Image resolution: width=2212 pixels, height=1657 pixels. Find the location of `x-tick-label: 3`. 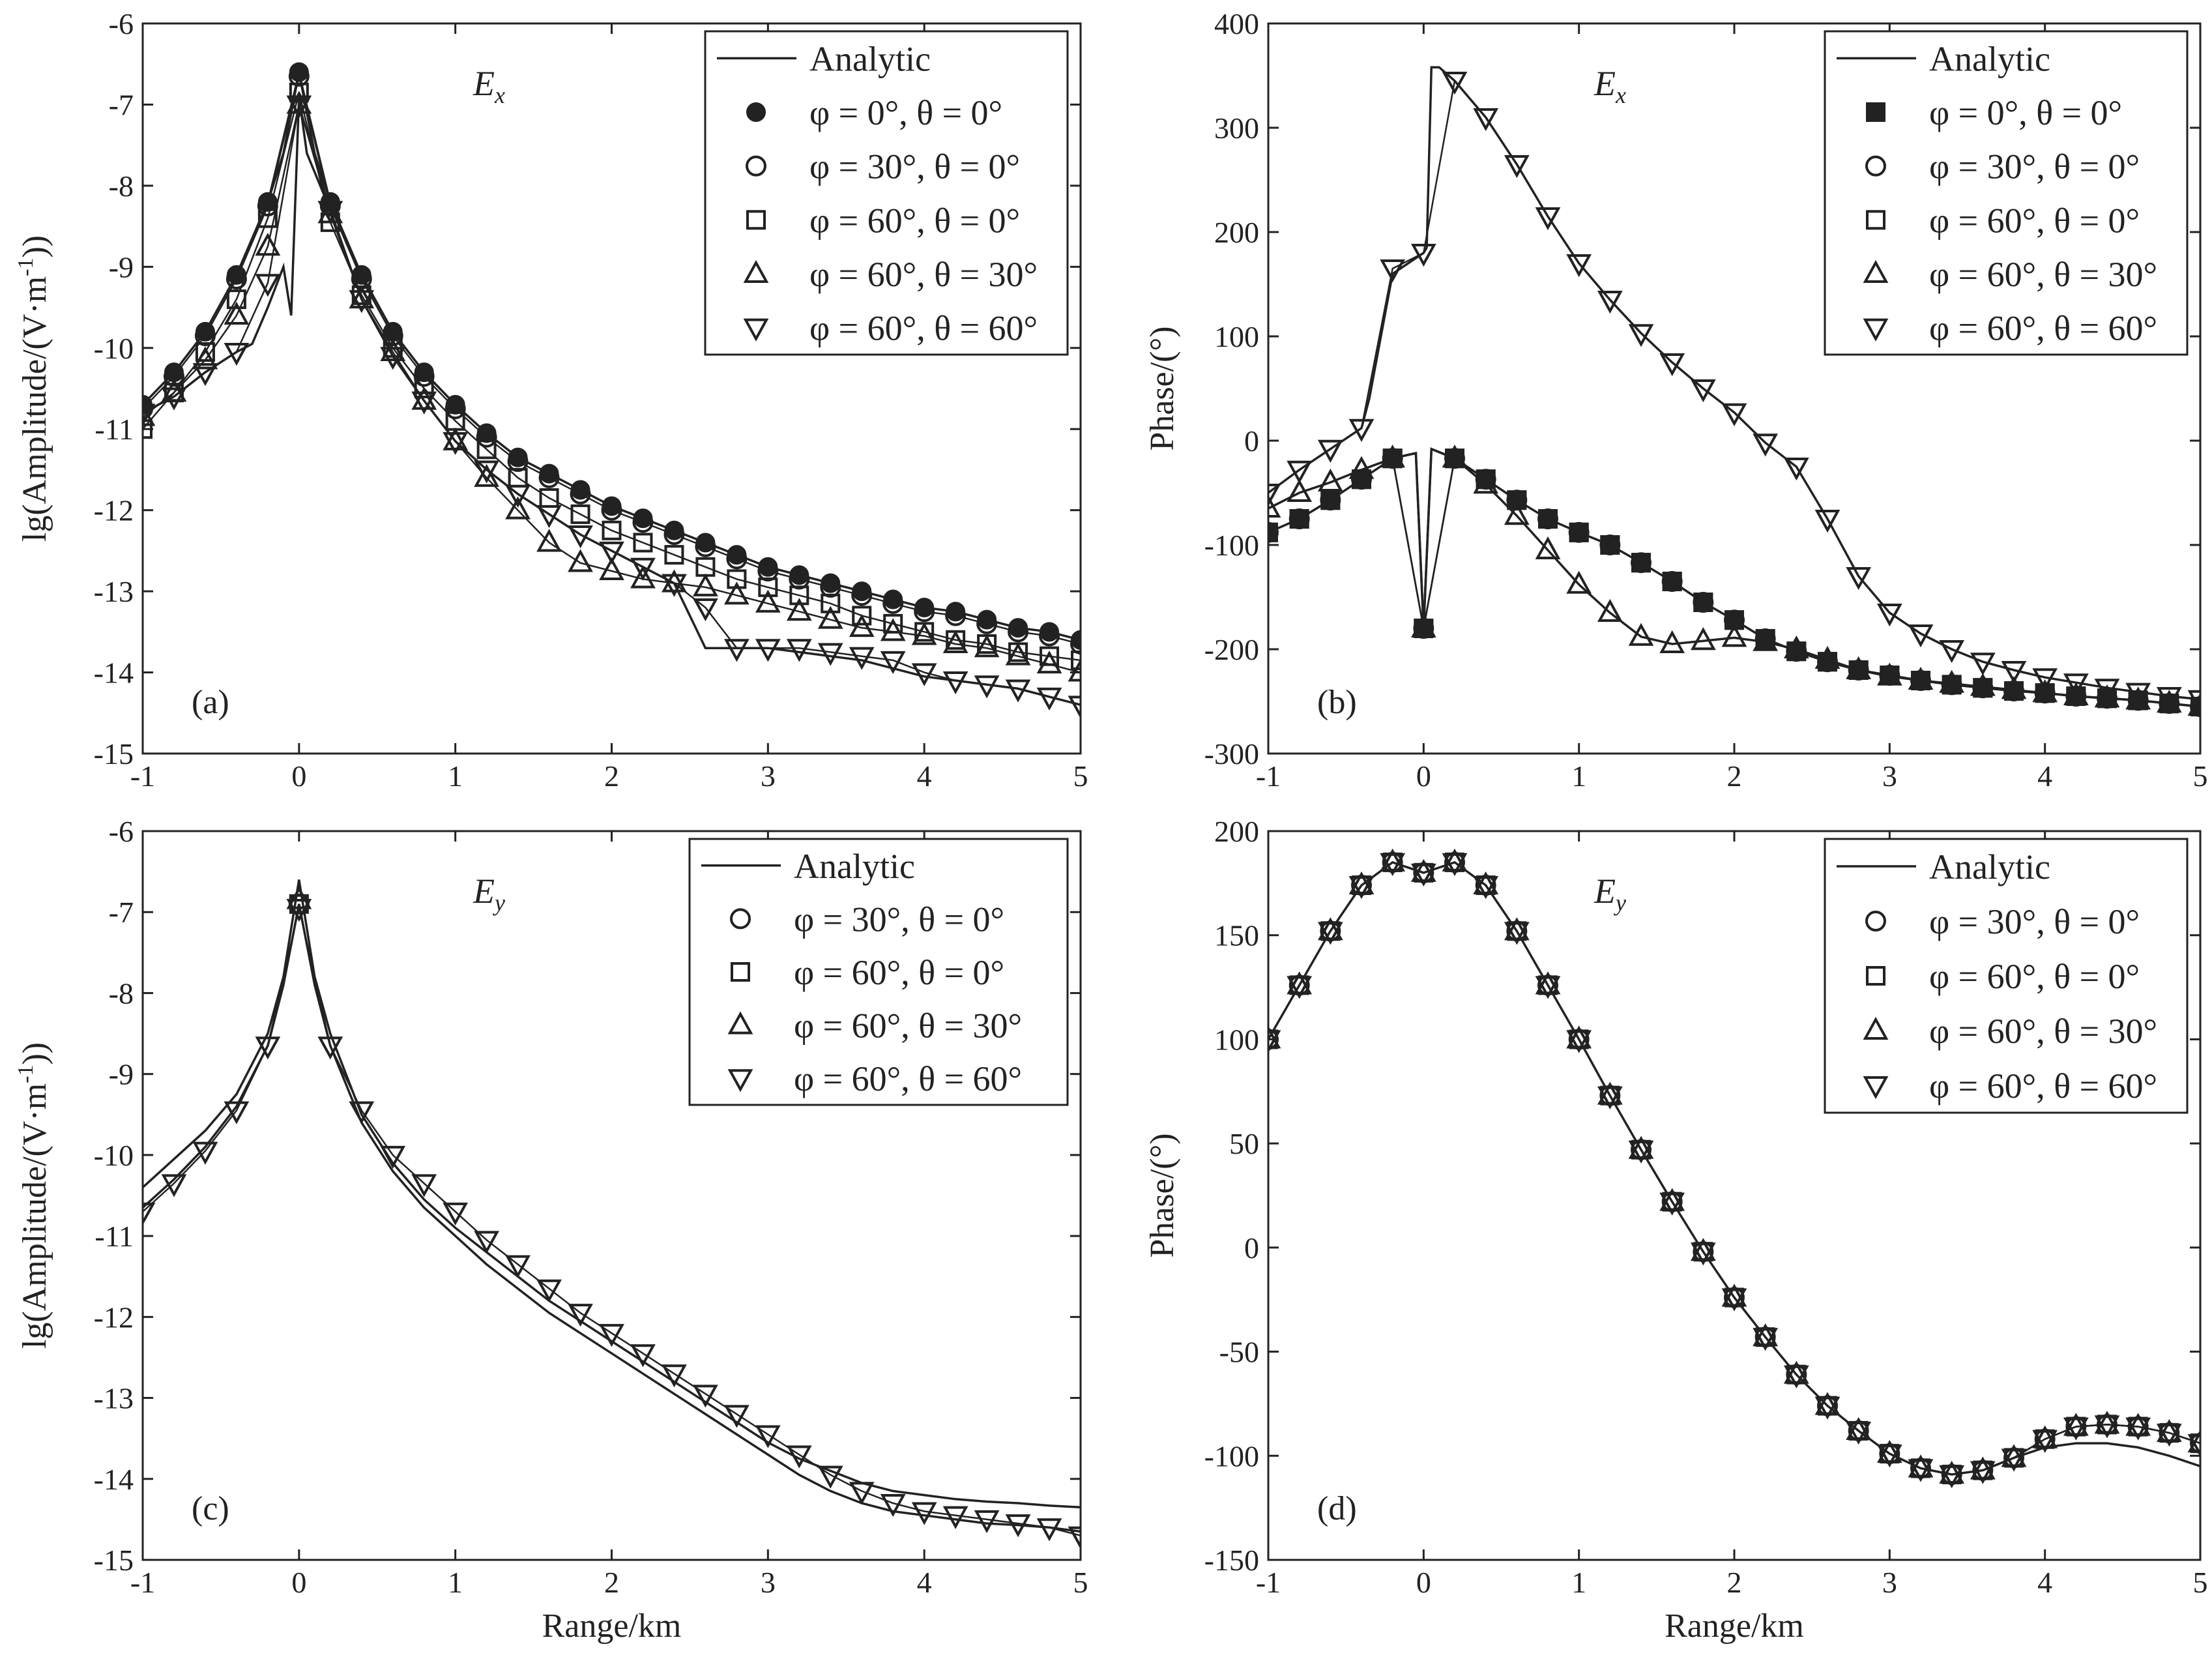

x-tick-label: 3 is located at coordinates (768, 776).